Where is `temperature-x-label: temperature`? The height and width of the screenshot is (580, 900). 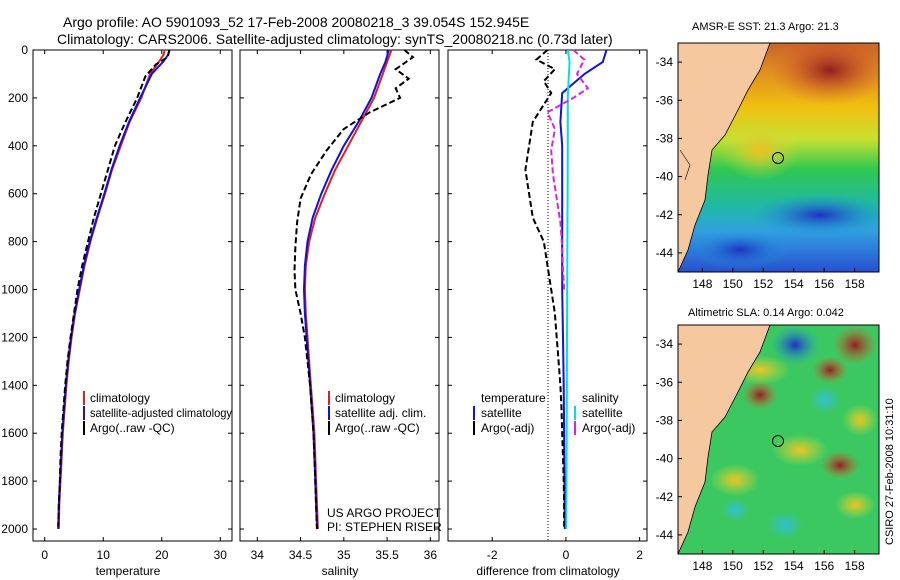 temperature-x-label: temperature is located at coordinates (128, 571).